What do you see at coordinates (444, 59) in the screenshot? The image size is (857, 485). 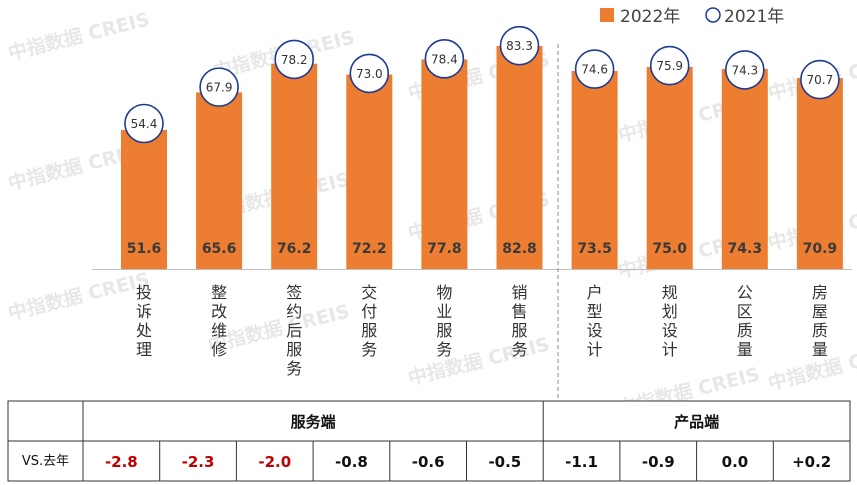 I see `point-value-label: 78.4` at bounding box center [444, 59].